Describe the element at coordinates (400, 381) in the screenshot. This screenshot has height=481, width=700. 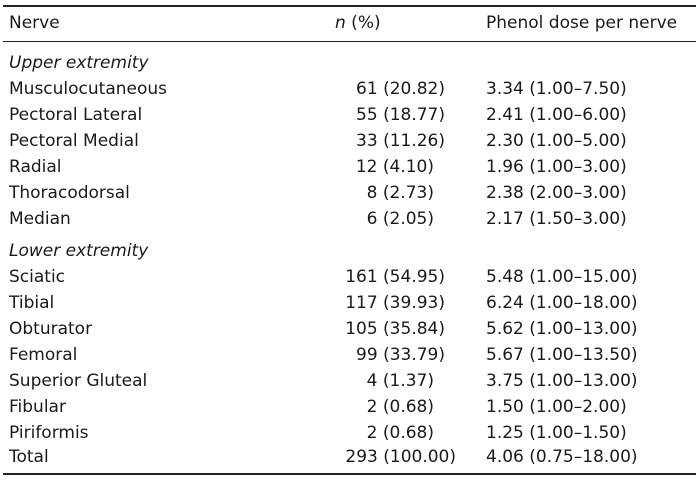
I see `nerve-count: 4 (1.37)` at that location.